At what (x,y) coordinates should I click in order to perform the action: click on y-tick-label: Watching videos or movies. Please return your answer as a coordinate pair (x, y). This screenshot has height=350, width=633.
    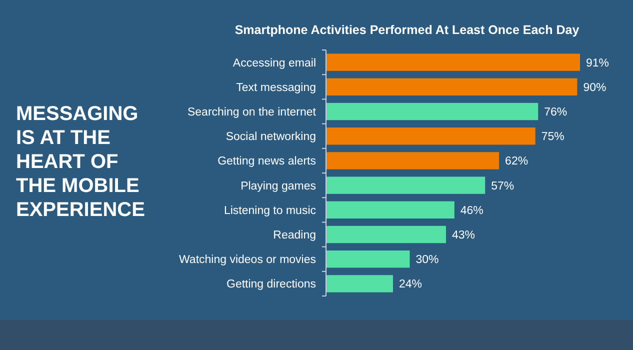
    Looking at the image, I should click on (247, 260).